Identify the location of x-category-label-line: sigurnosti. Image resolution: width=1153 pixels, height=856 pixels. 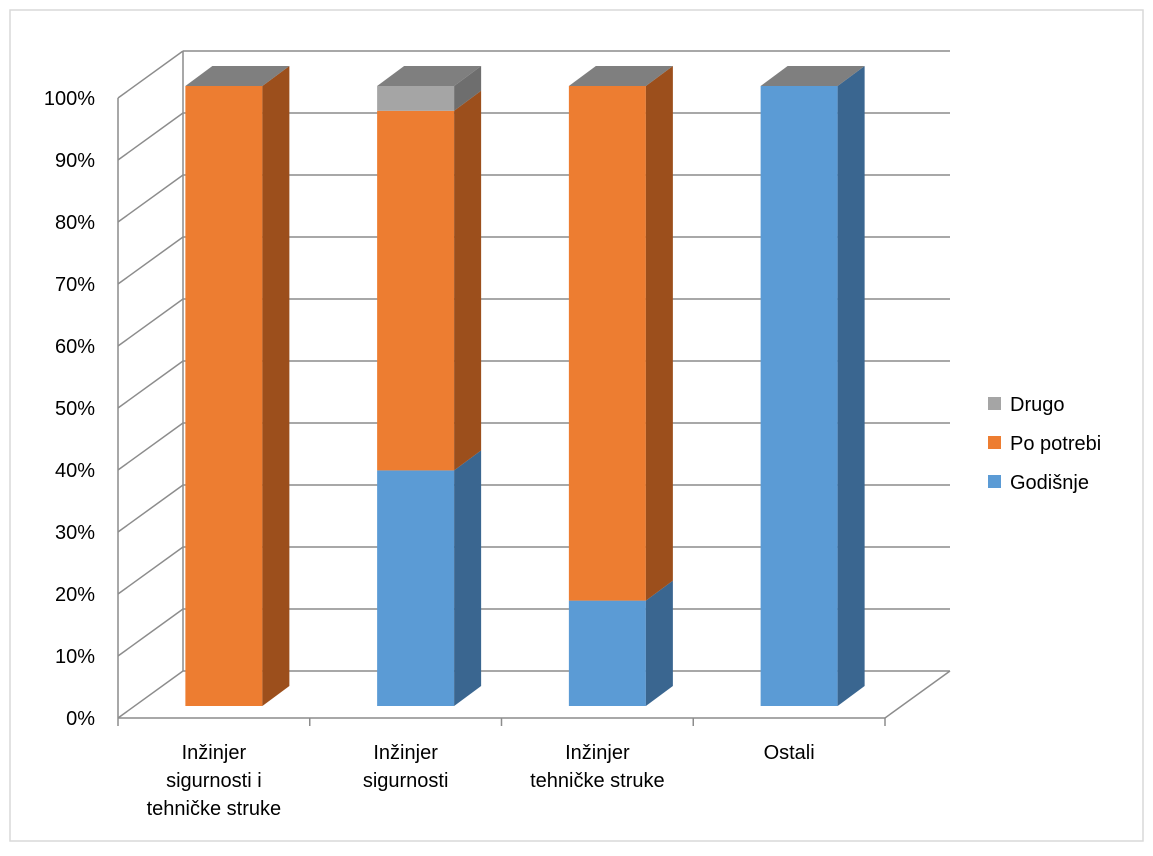
(406, 781).